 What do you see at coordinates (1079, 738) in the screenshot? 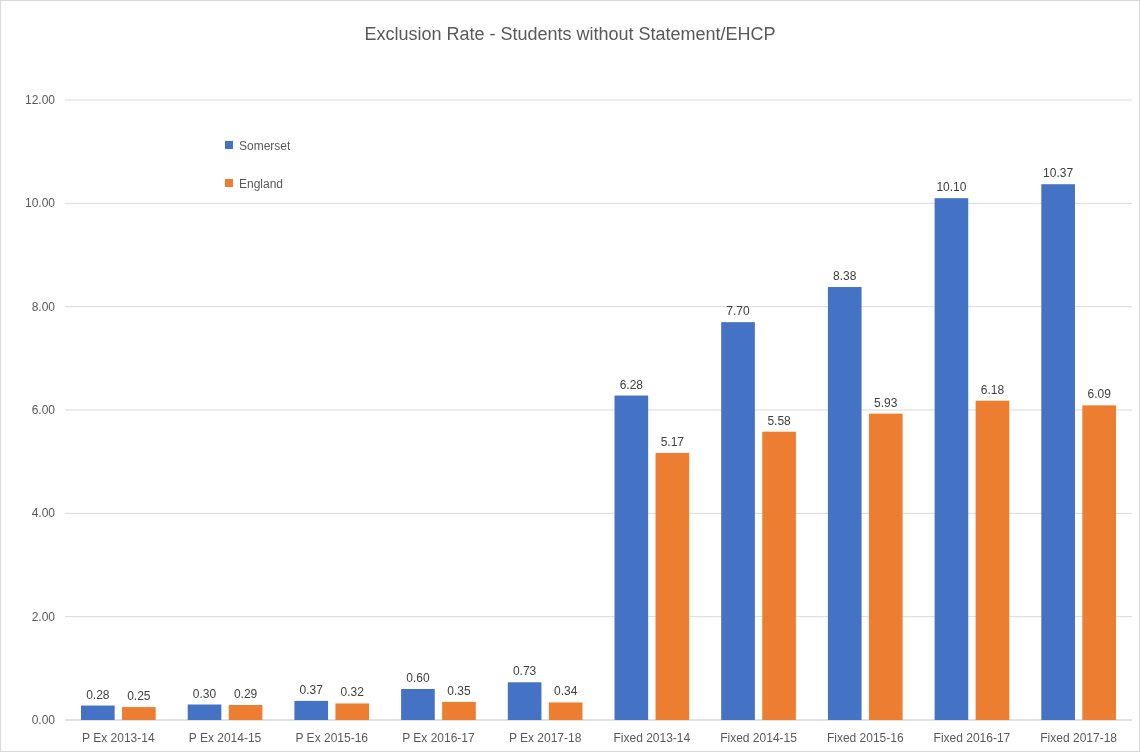
I see `x-tick-label: Fixed 2017-18` at bounding box center [1079, 738].